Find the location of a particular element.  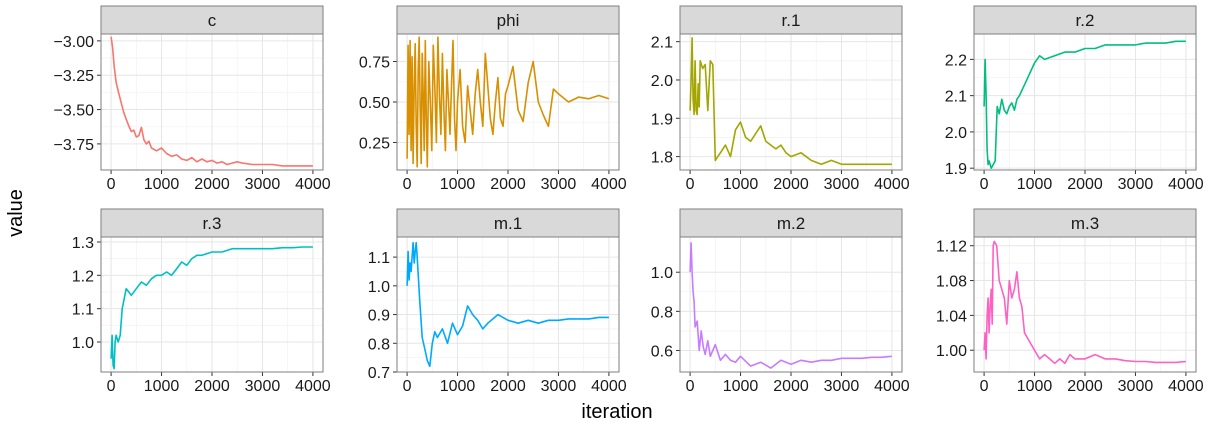

facet-panel-m-1: m.1 0 1000 2000 3000 4000 0.7 0.8 0.9 1.0 1.1 is located at coordinates (497, 301).